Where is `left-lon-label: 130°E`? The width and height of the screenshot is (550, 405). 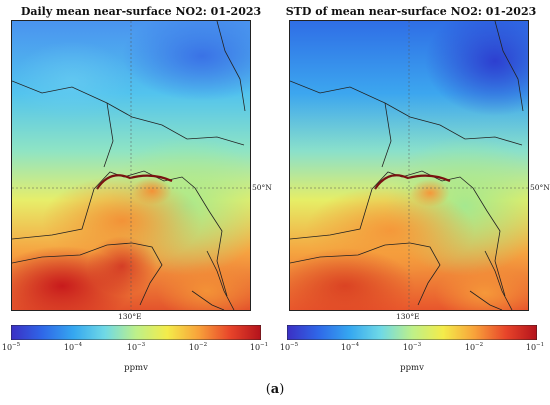
left-lon-label: 130°E is located at coordinates (130, 316).